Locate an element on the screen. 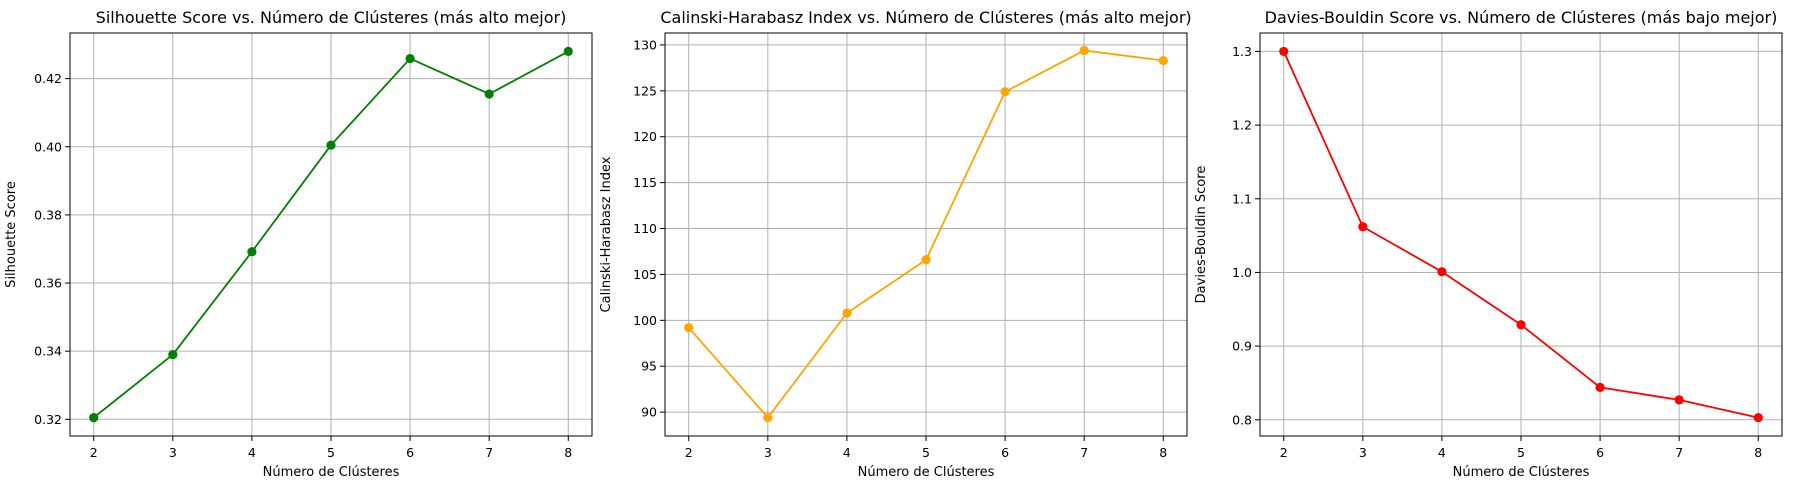 This screenshot has height=490, width=1794. calinski-harabasz-y-tick-label: 130 is located at coordinates (645, 44).